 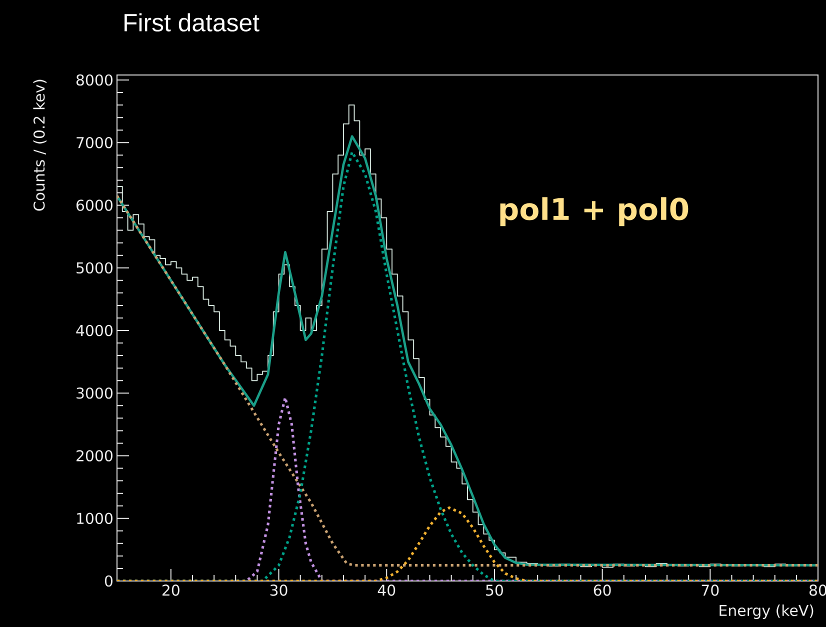 What do you see at coordinates (94, 268) in the screenshot?
I see `y-tick-label: 5000` at bounding box center [94, 268].